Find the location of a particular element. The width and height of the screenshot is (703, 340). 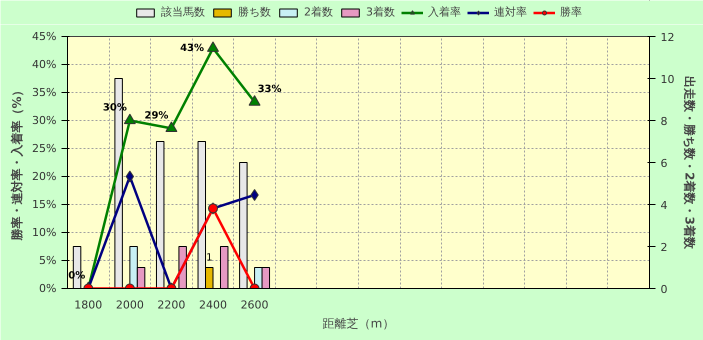

x-tick-label: 2600 is located at coordinates (254, 305).